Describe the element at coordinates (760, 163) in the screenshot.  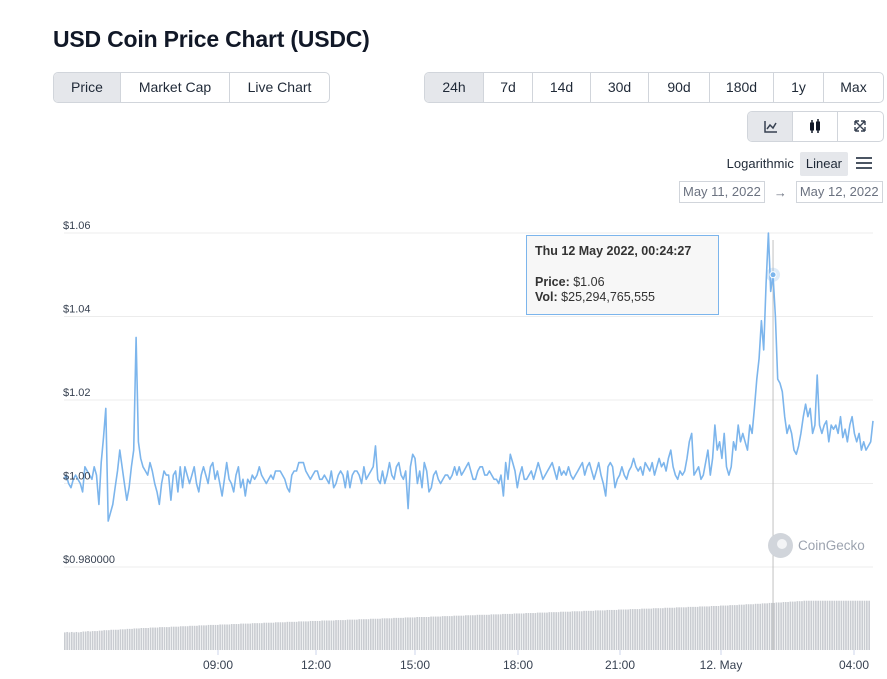
I see `logarithmic-option: Logarithmic` at that location.